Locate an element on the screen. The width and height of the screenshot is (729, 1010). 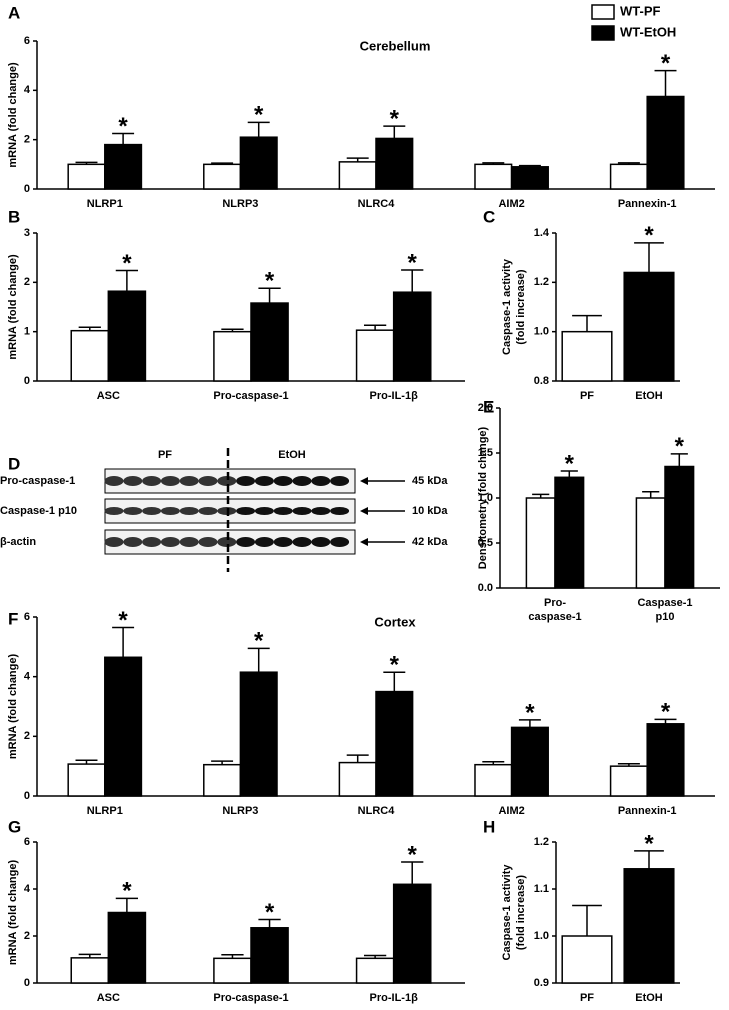
y-tick-label: 2.0 is located at coordinates (485, 408).